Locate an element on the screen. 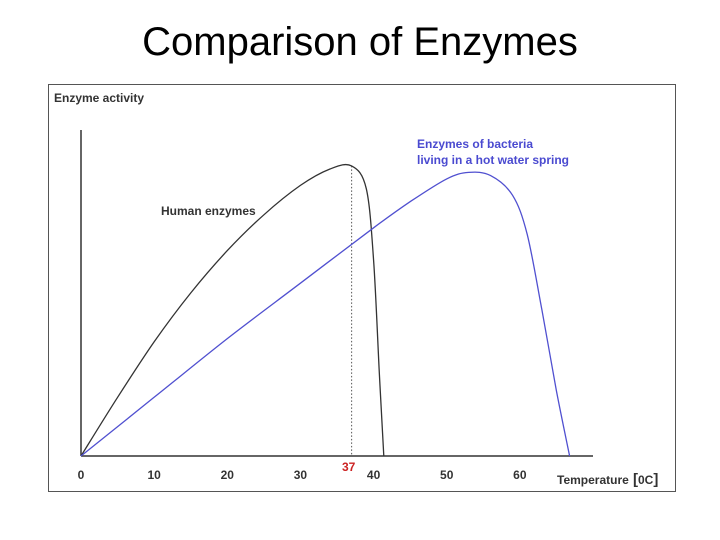 Image resolution: width=720 pixels, height=540 pixels. x-tick-label-30: 30 is located at coordinates (301, 475).